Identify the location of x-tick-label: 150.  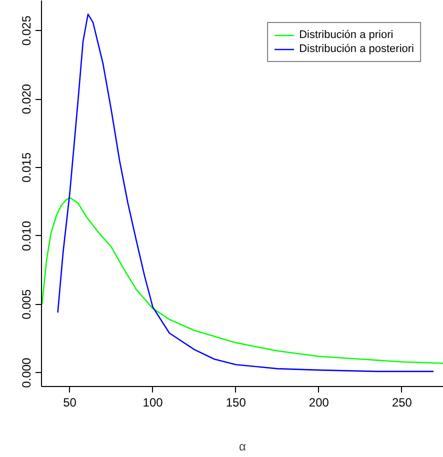
(236, 403).